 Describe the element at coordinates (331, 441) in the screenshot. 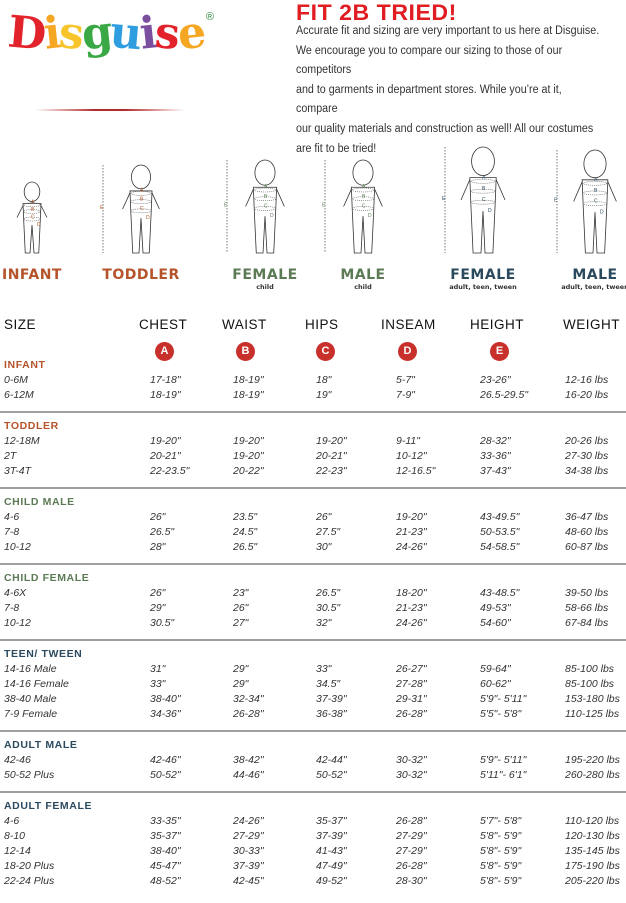

I see `cell-hips: 19-20"` at that location.